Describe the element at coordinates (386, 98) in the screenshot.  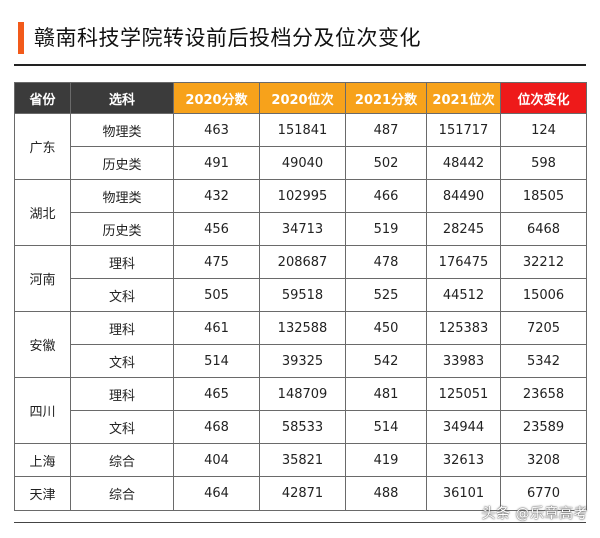
I see `header-2021-score: 2021分数` at that location.